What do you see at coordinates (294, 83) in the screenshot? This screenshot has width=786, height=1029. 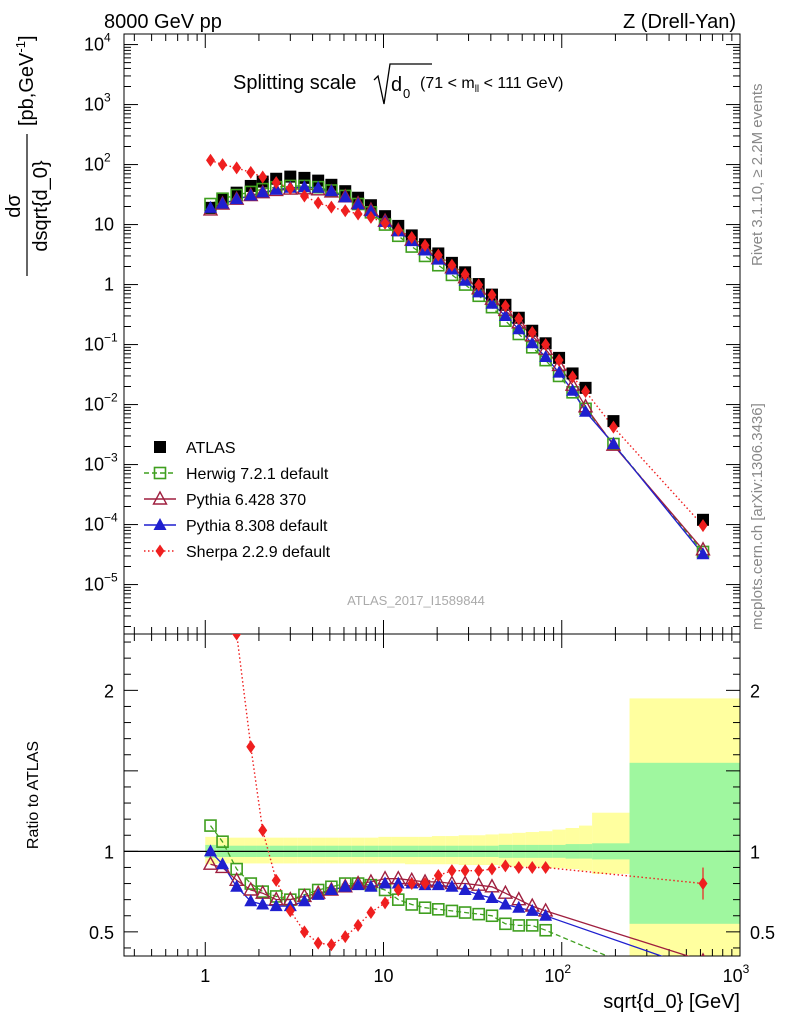 I see `plot-title-main: Splitting scale` at bounding box center [294, 83].